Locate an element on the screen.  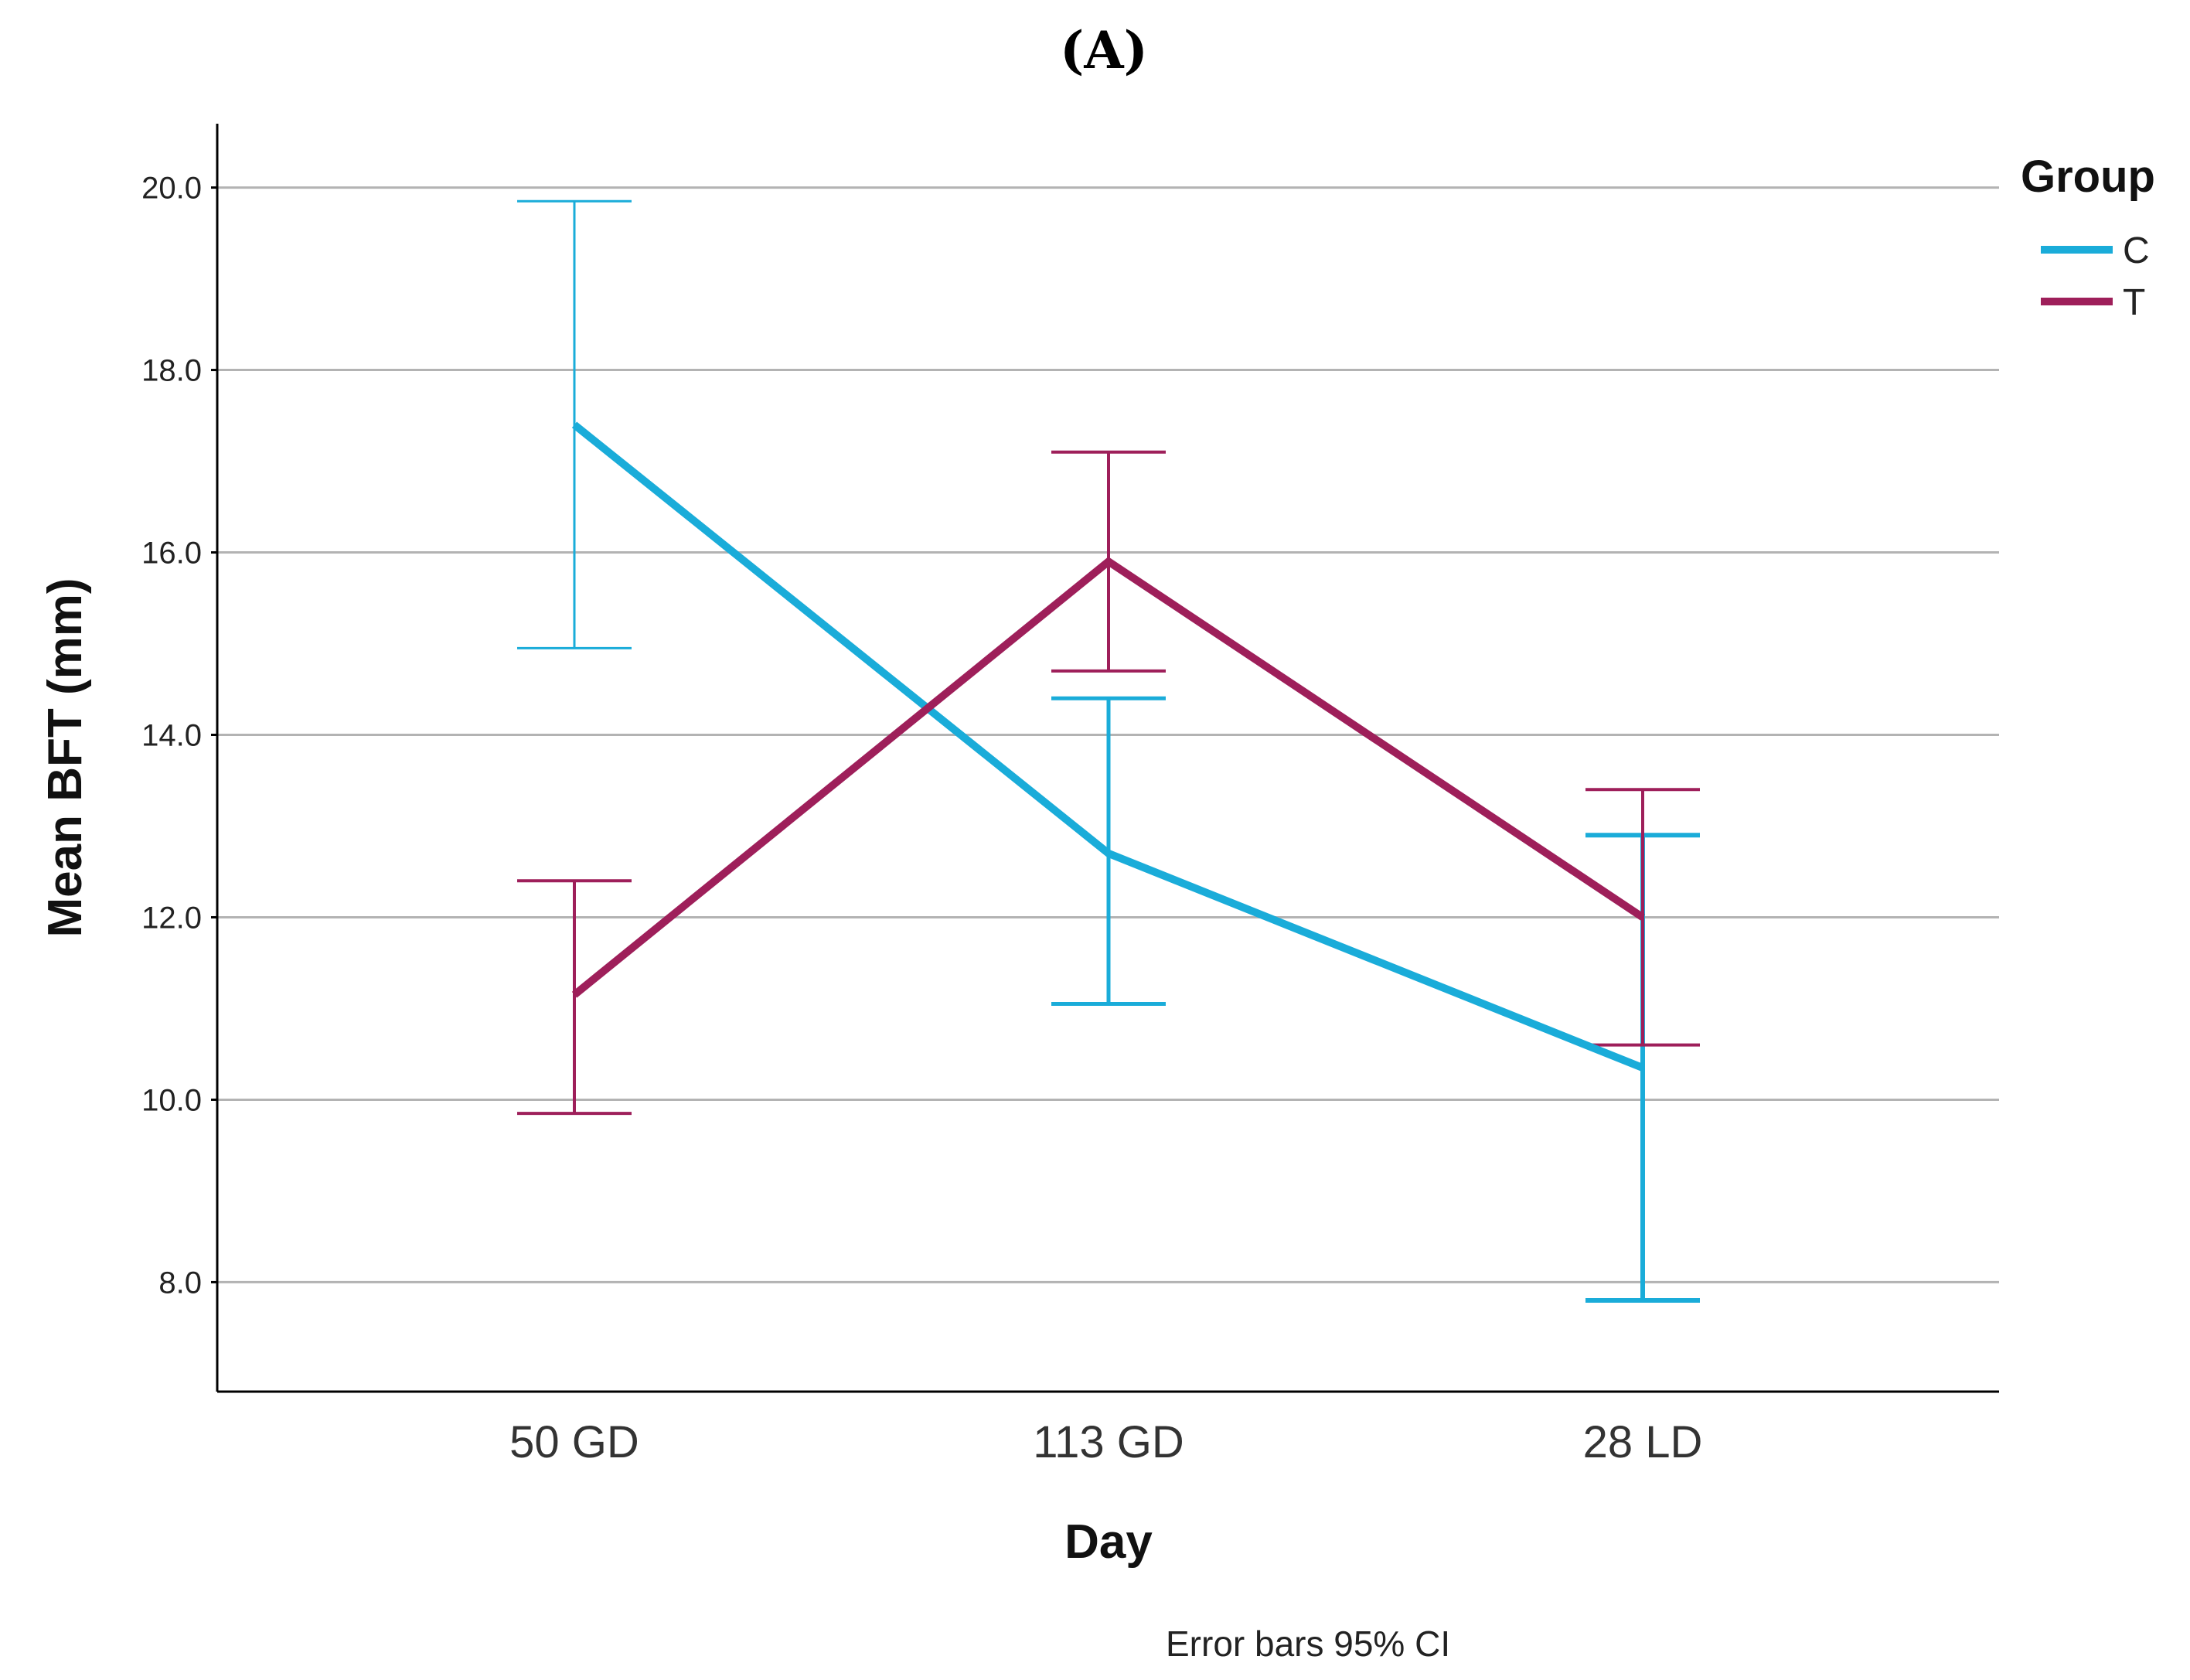
series-line-T is located at coordinates (1108, 777).